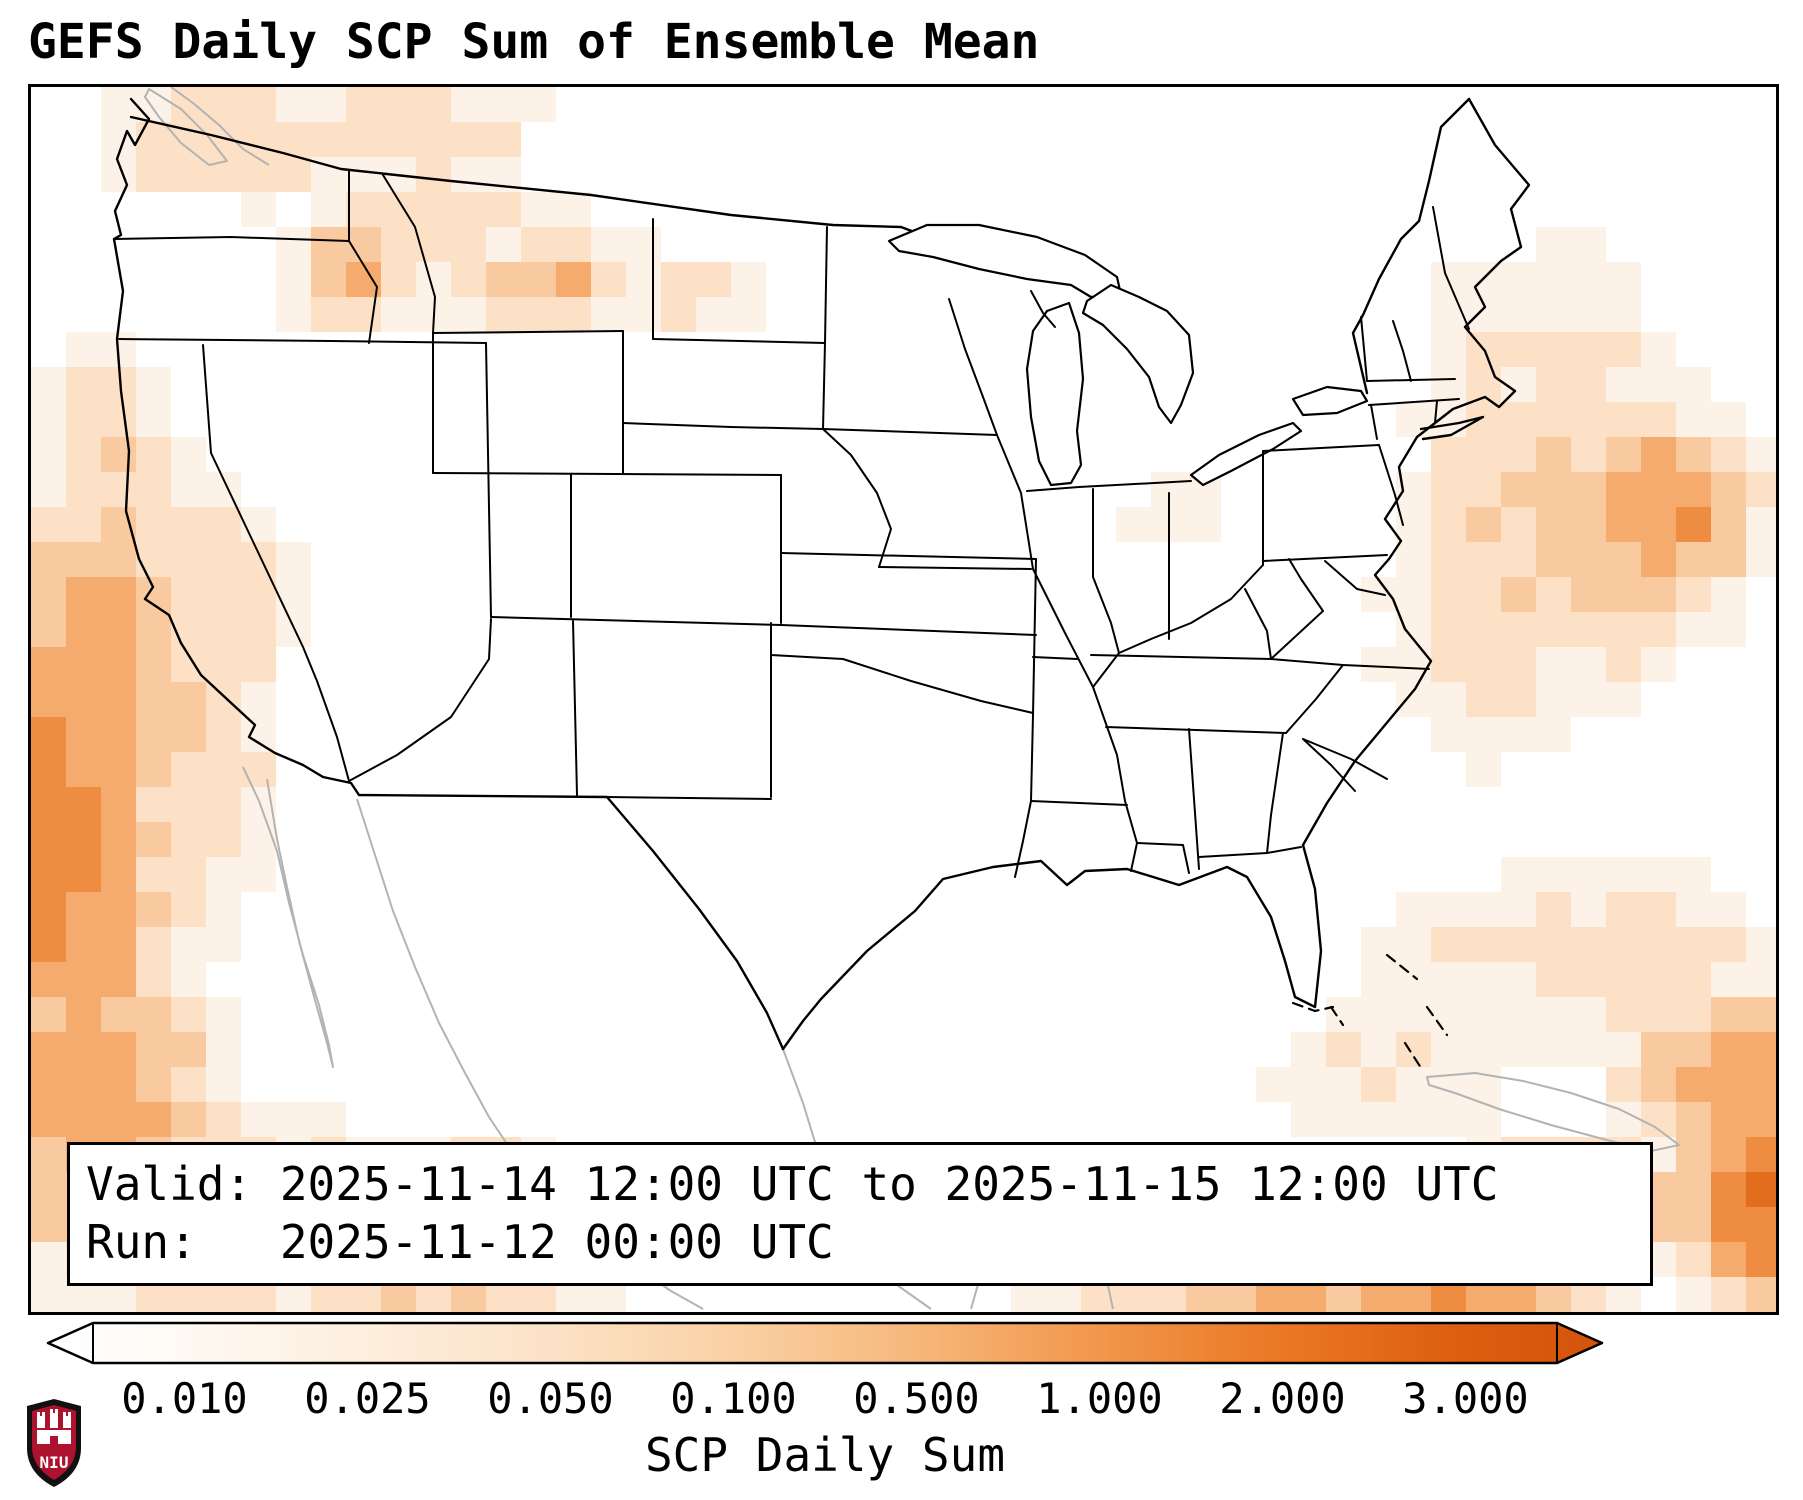 The width and height of the screenshot is (1803, 1500). Describe the element at coordinates (733, 1398) in the screenshot. I see `colorbar-tick-label: 0.100` at that location.